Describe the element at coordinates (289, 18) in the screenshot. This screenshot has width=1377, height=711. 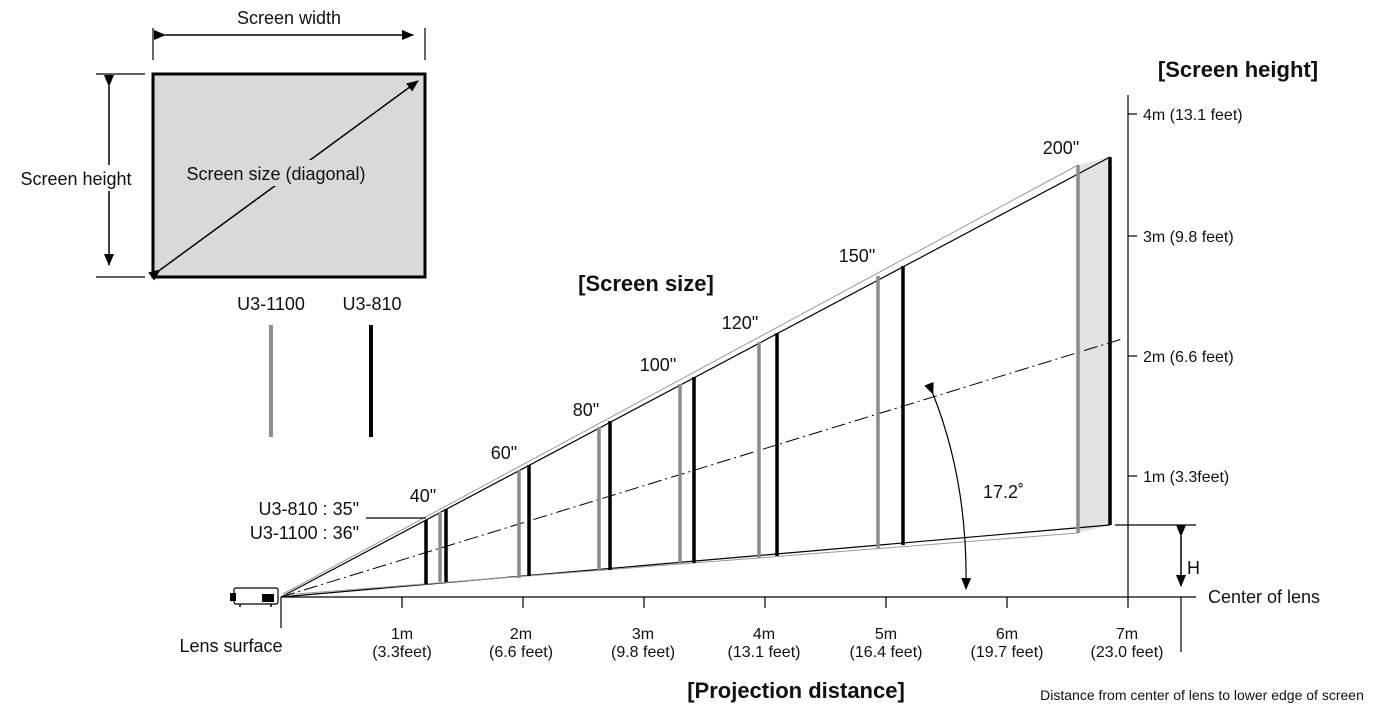
I see `screen-width-label: Screen width` at that location.